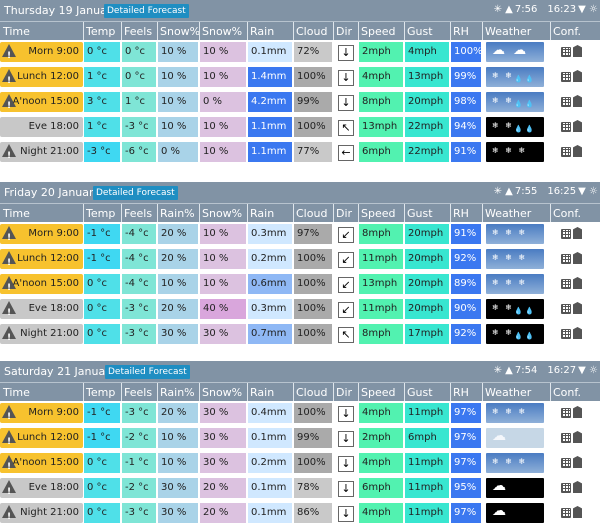 This screenshot has height=530, width=600. I want to click on time-label: Lunch 12:00, so click(48, 437).